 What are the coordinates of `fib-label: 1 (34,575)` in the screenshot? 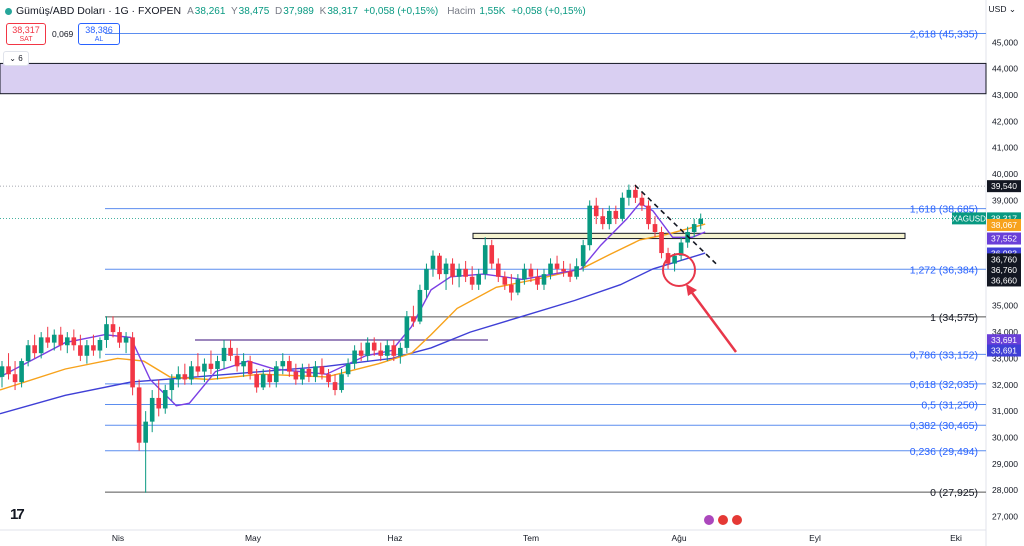 It's located at (954, 318).